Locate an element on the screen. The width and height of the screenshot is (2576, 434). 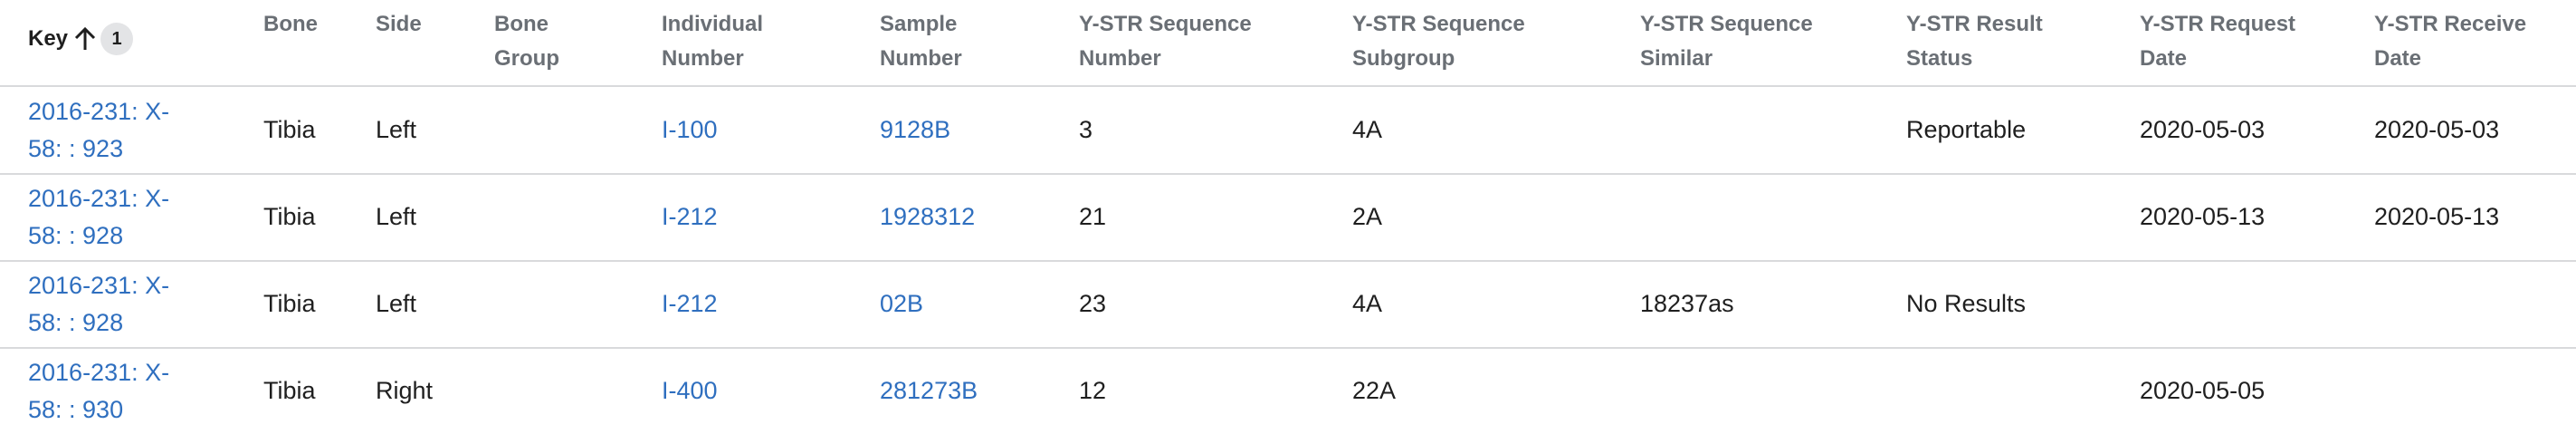
column-header-key: Key 1 is located at coordinates (81, 39).